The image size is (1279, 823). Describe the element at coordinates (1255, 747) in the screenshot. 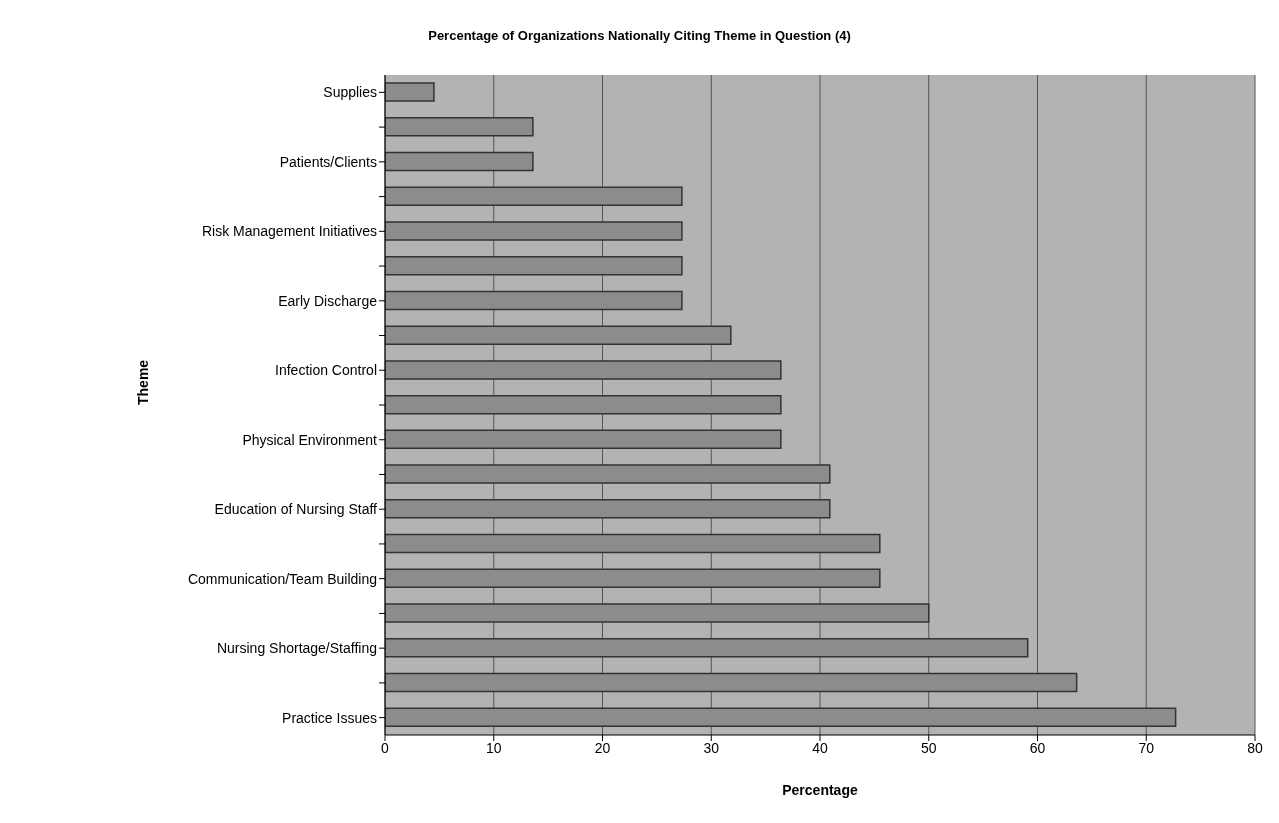

I see `x-tick-label: 80` at that location.